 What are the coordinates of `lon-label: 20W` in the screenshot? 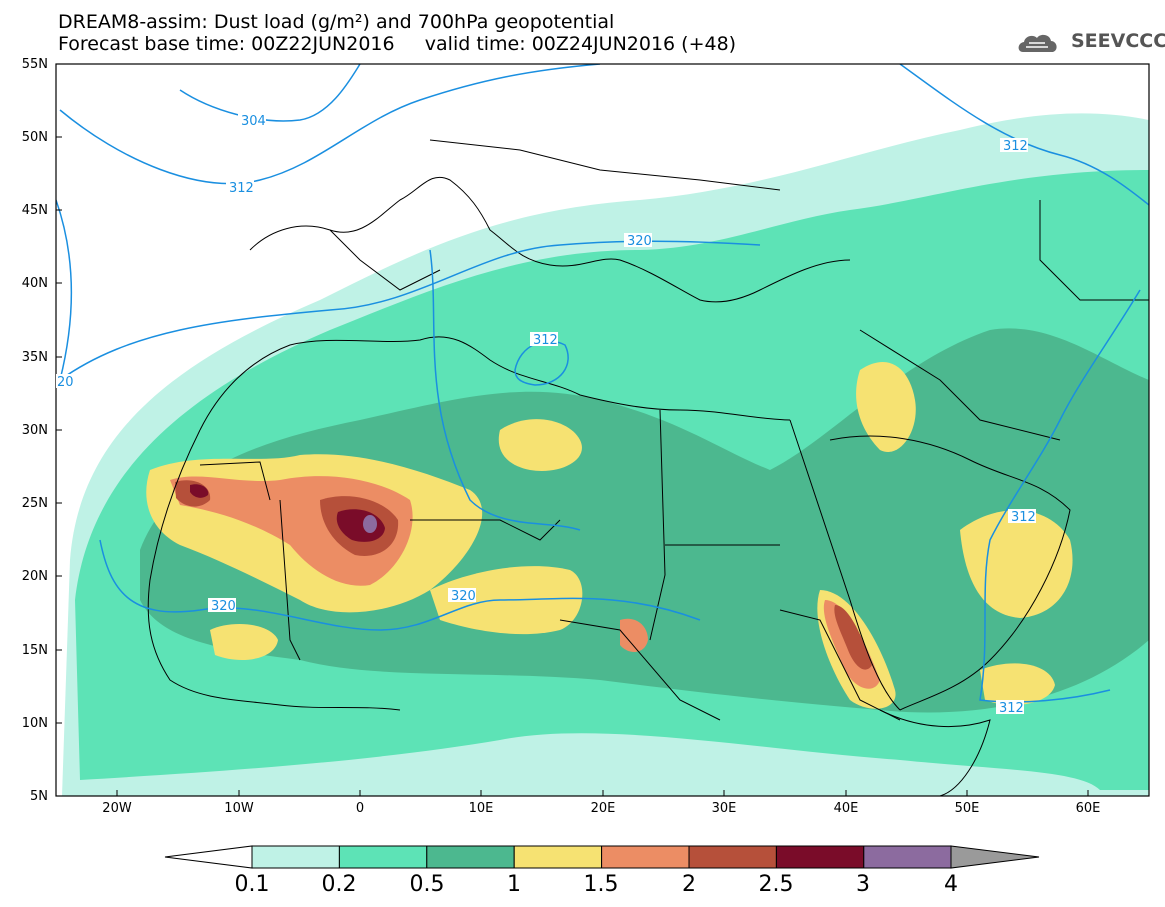 It's located at (117, 808).